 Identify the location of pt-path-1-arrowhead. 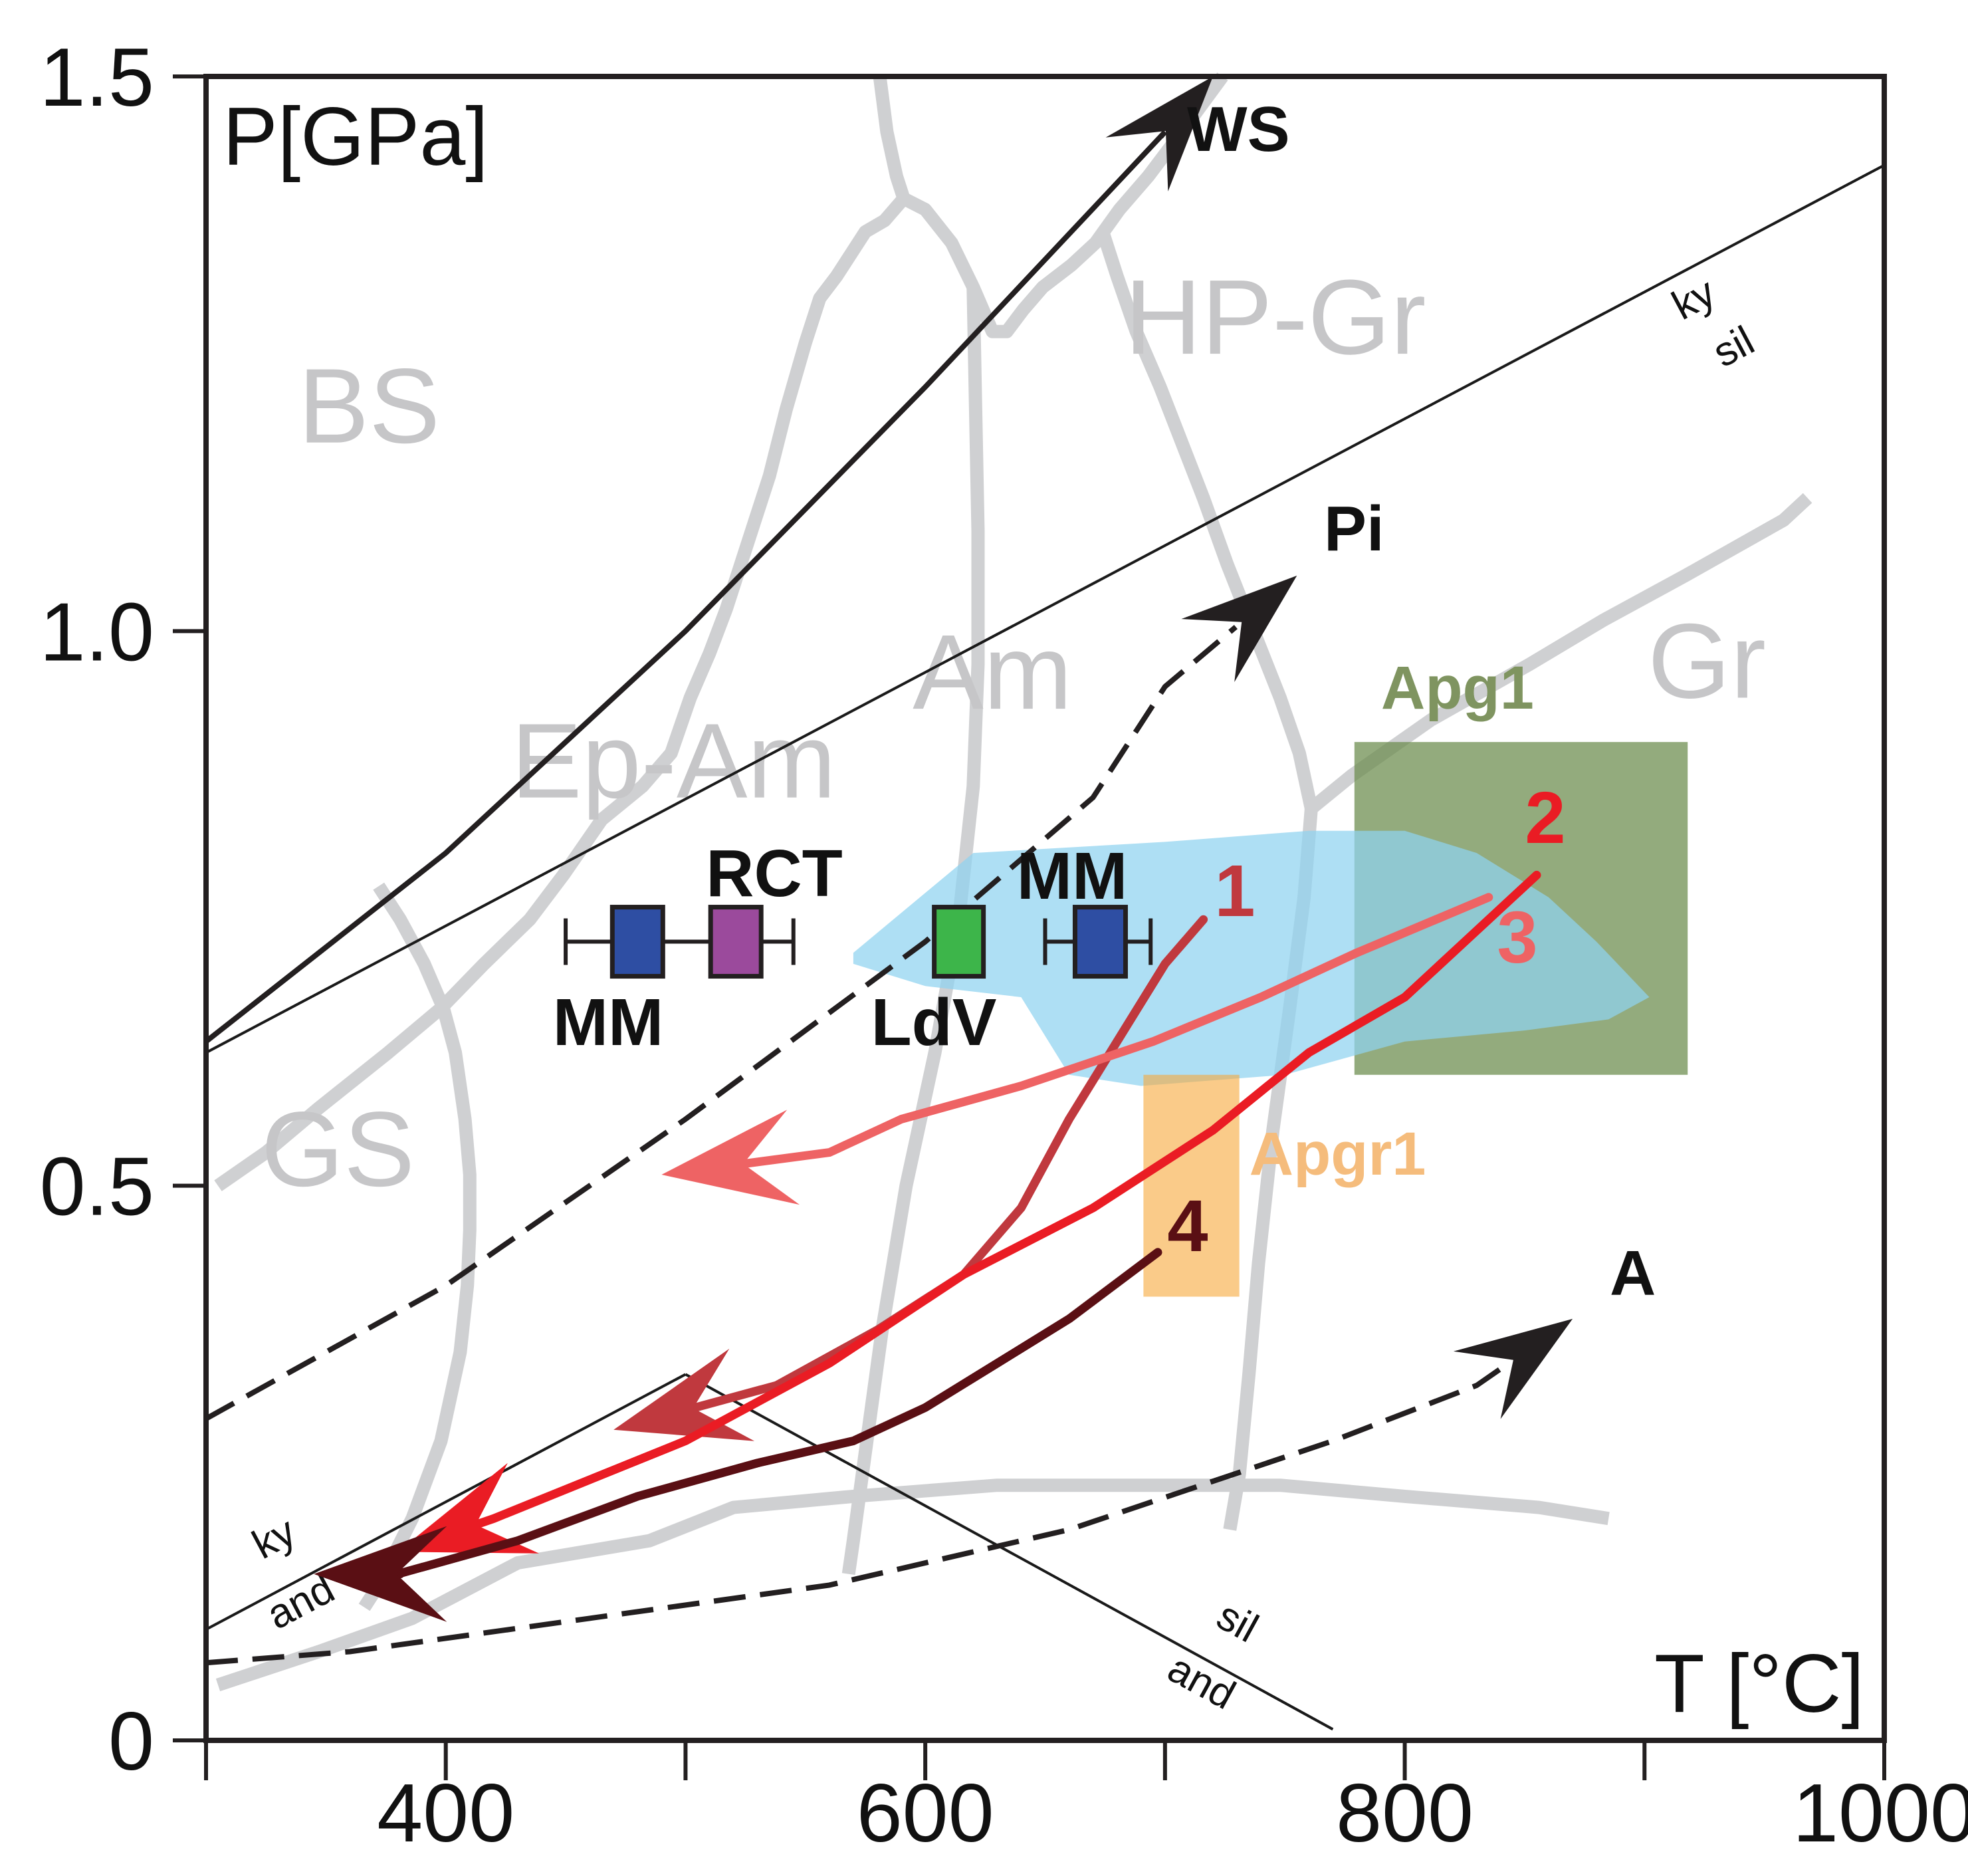
(684, 1395).